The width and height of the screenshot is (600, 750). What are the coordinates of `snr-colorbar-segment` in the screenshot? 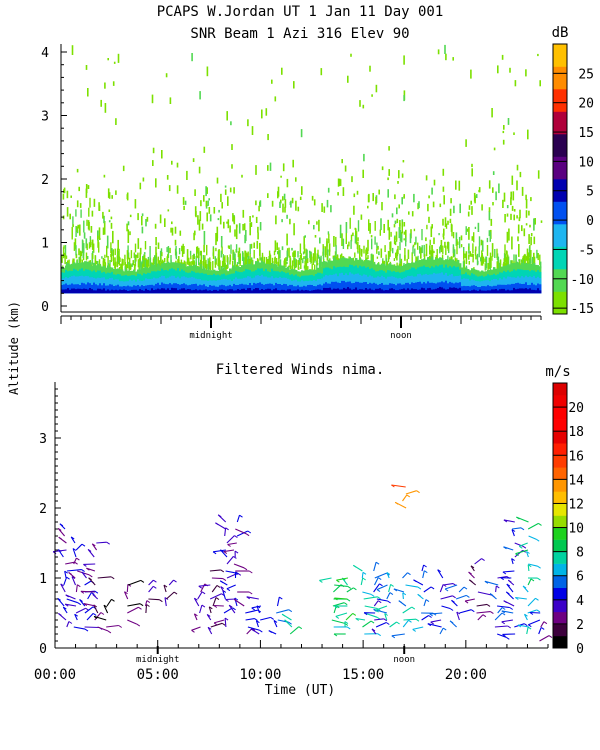 It's located at (560, 213).